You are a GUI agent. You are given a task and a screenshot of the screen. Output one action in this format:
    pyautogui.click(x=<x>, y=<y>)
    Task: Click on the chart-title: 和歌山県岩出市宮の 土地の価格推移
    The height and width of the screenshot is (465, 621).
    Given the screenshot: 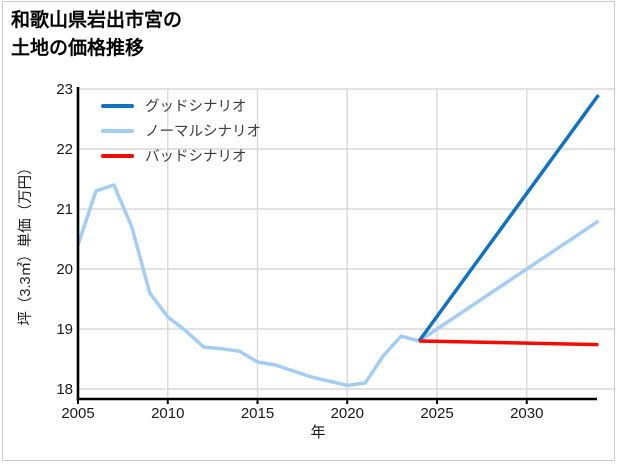 What is the action you would take?
    pyautogui.click(x=96, y=34)
    